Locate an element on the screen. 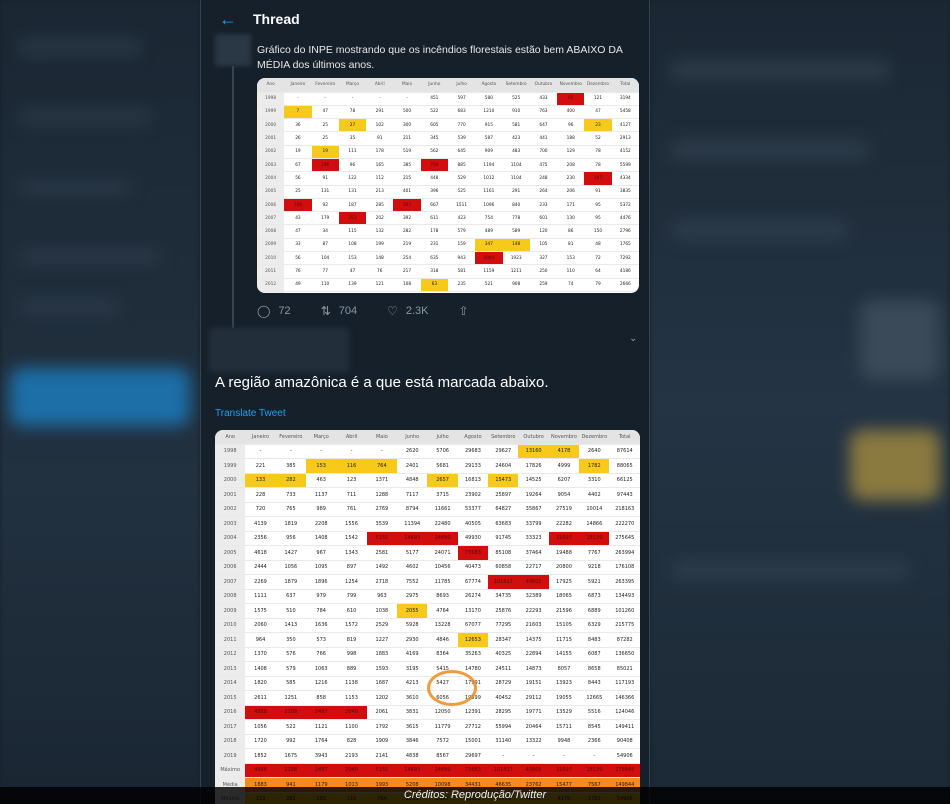 The image size is (950, 804). table-cell: 2529 is located at coordinates (382, 625).